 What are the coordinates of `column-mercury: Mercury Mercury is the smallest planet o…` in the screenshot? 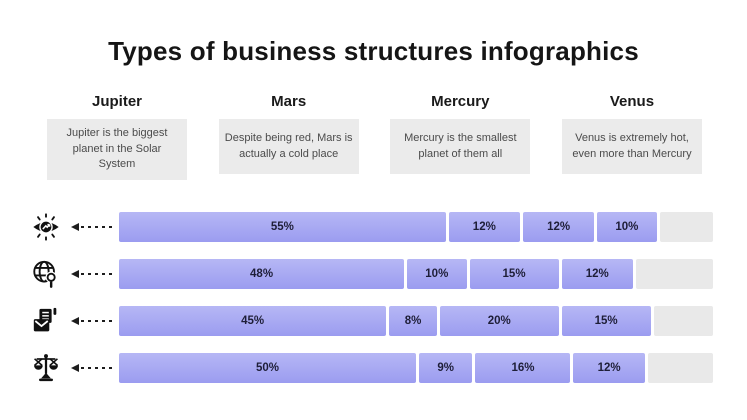 It's located at (460, 136).